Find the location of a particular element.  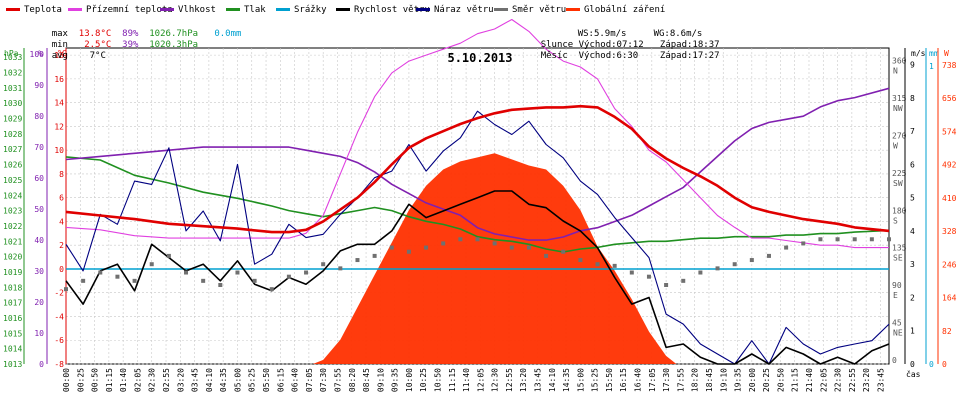

pressure-axis-title: hPa is located at coordinates (11, 53).